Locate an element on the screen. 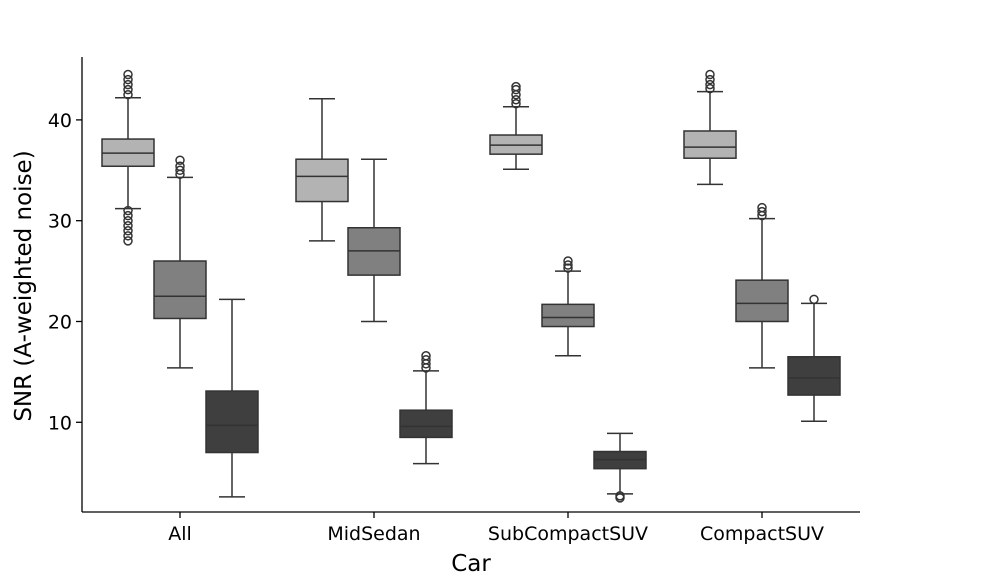 The image size is (997, 580). x-tick-label: SubCompactSUV is located at coordinates (568, 534).